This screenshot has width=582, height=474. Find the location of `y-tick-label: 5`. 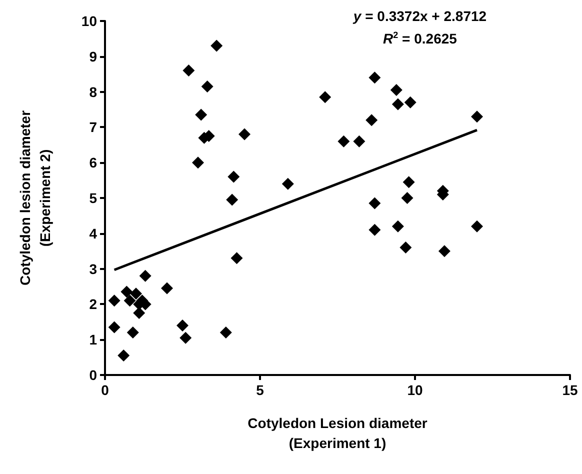

y-tick-label: 5 is located at coordinates (93, 198).